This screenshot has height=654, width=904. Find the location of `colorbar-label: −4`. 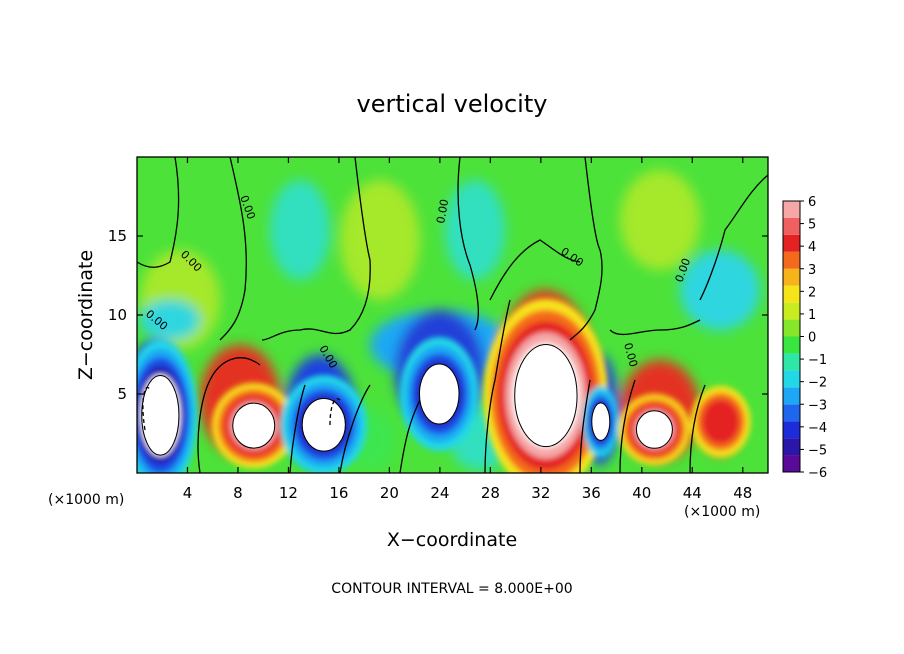

colorbar-label: −4 is located at coordinates (817, 428).